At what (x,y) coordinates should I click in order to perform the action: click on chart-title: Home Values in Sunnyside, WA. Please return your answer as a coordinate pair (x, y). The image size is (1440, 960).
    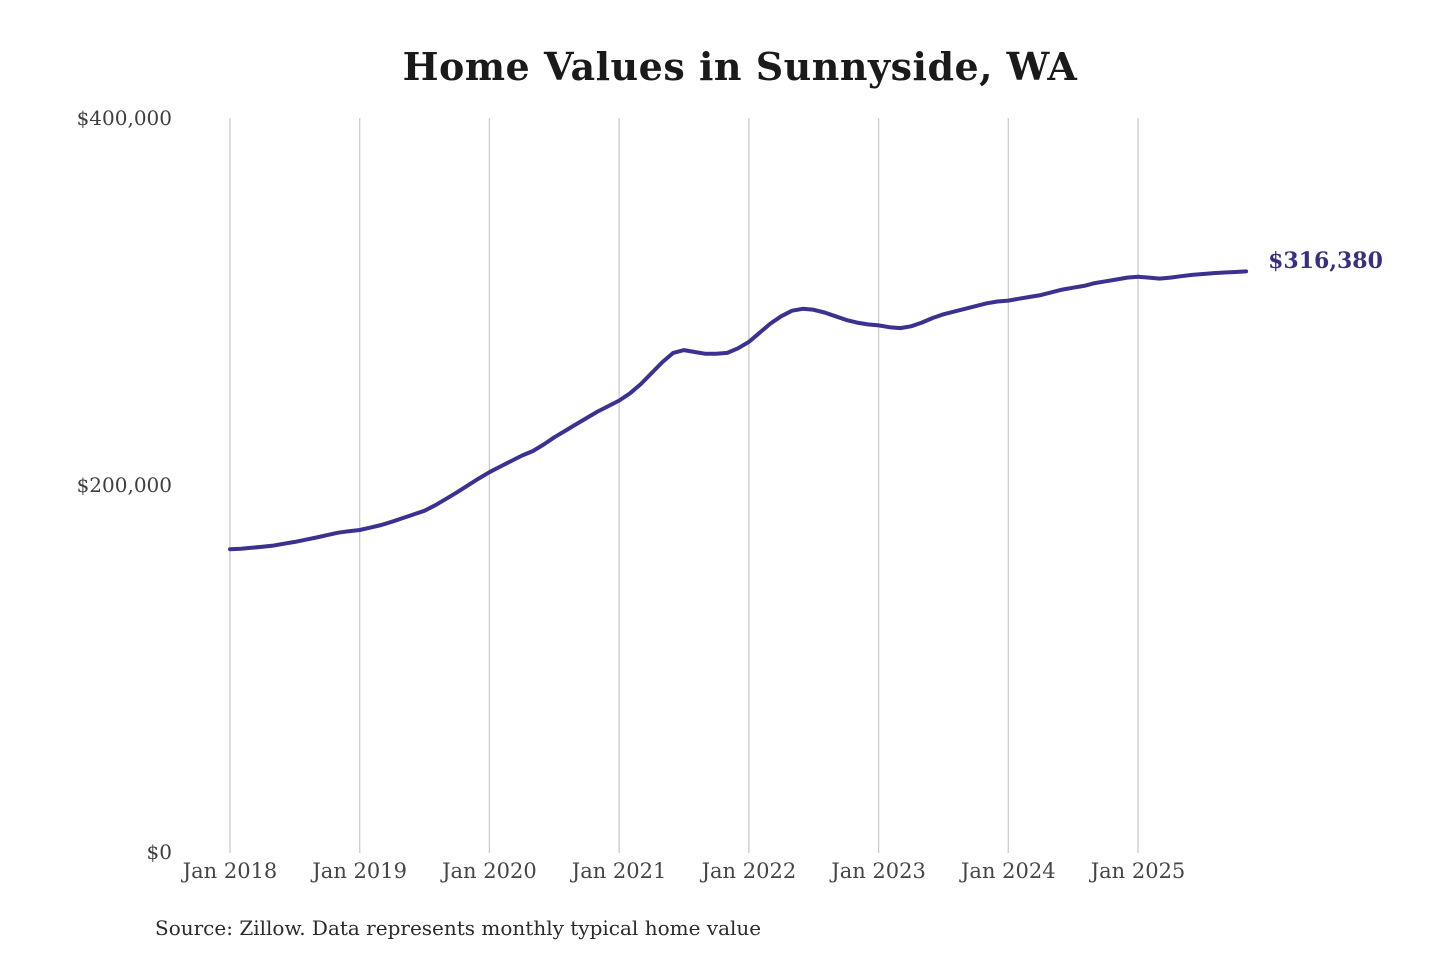
    Looking at the image, I should click on (740, 66).